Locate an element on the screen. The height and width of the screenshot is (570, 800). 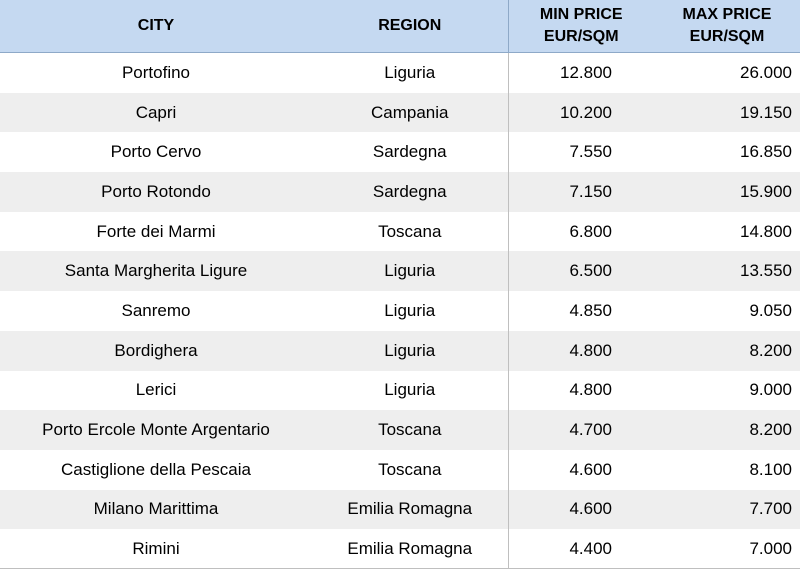
min-price-cell: 12.800 is located at coordinates (580, 72).